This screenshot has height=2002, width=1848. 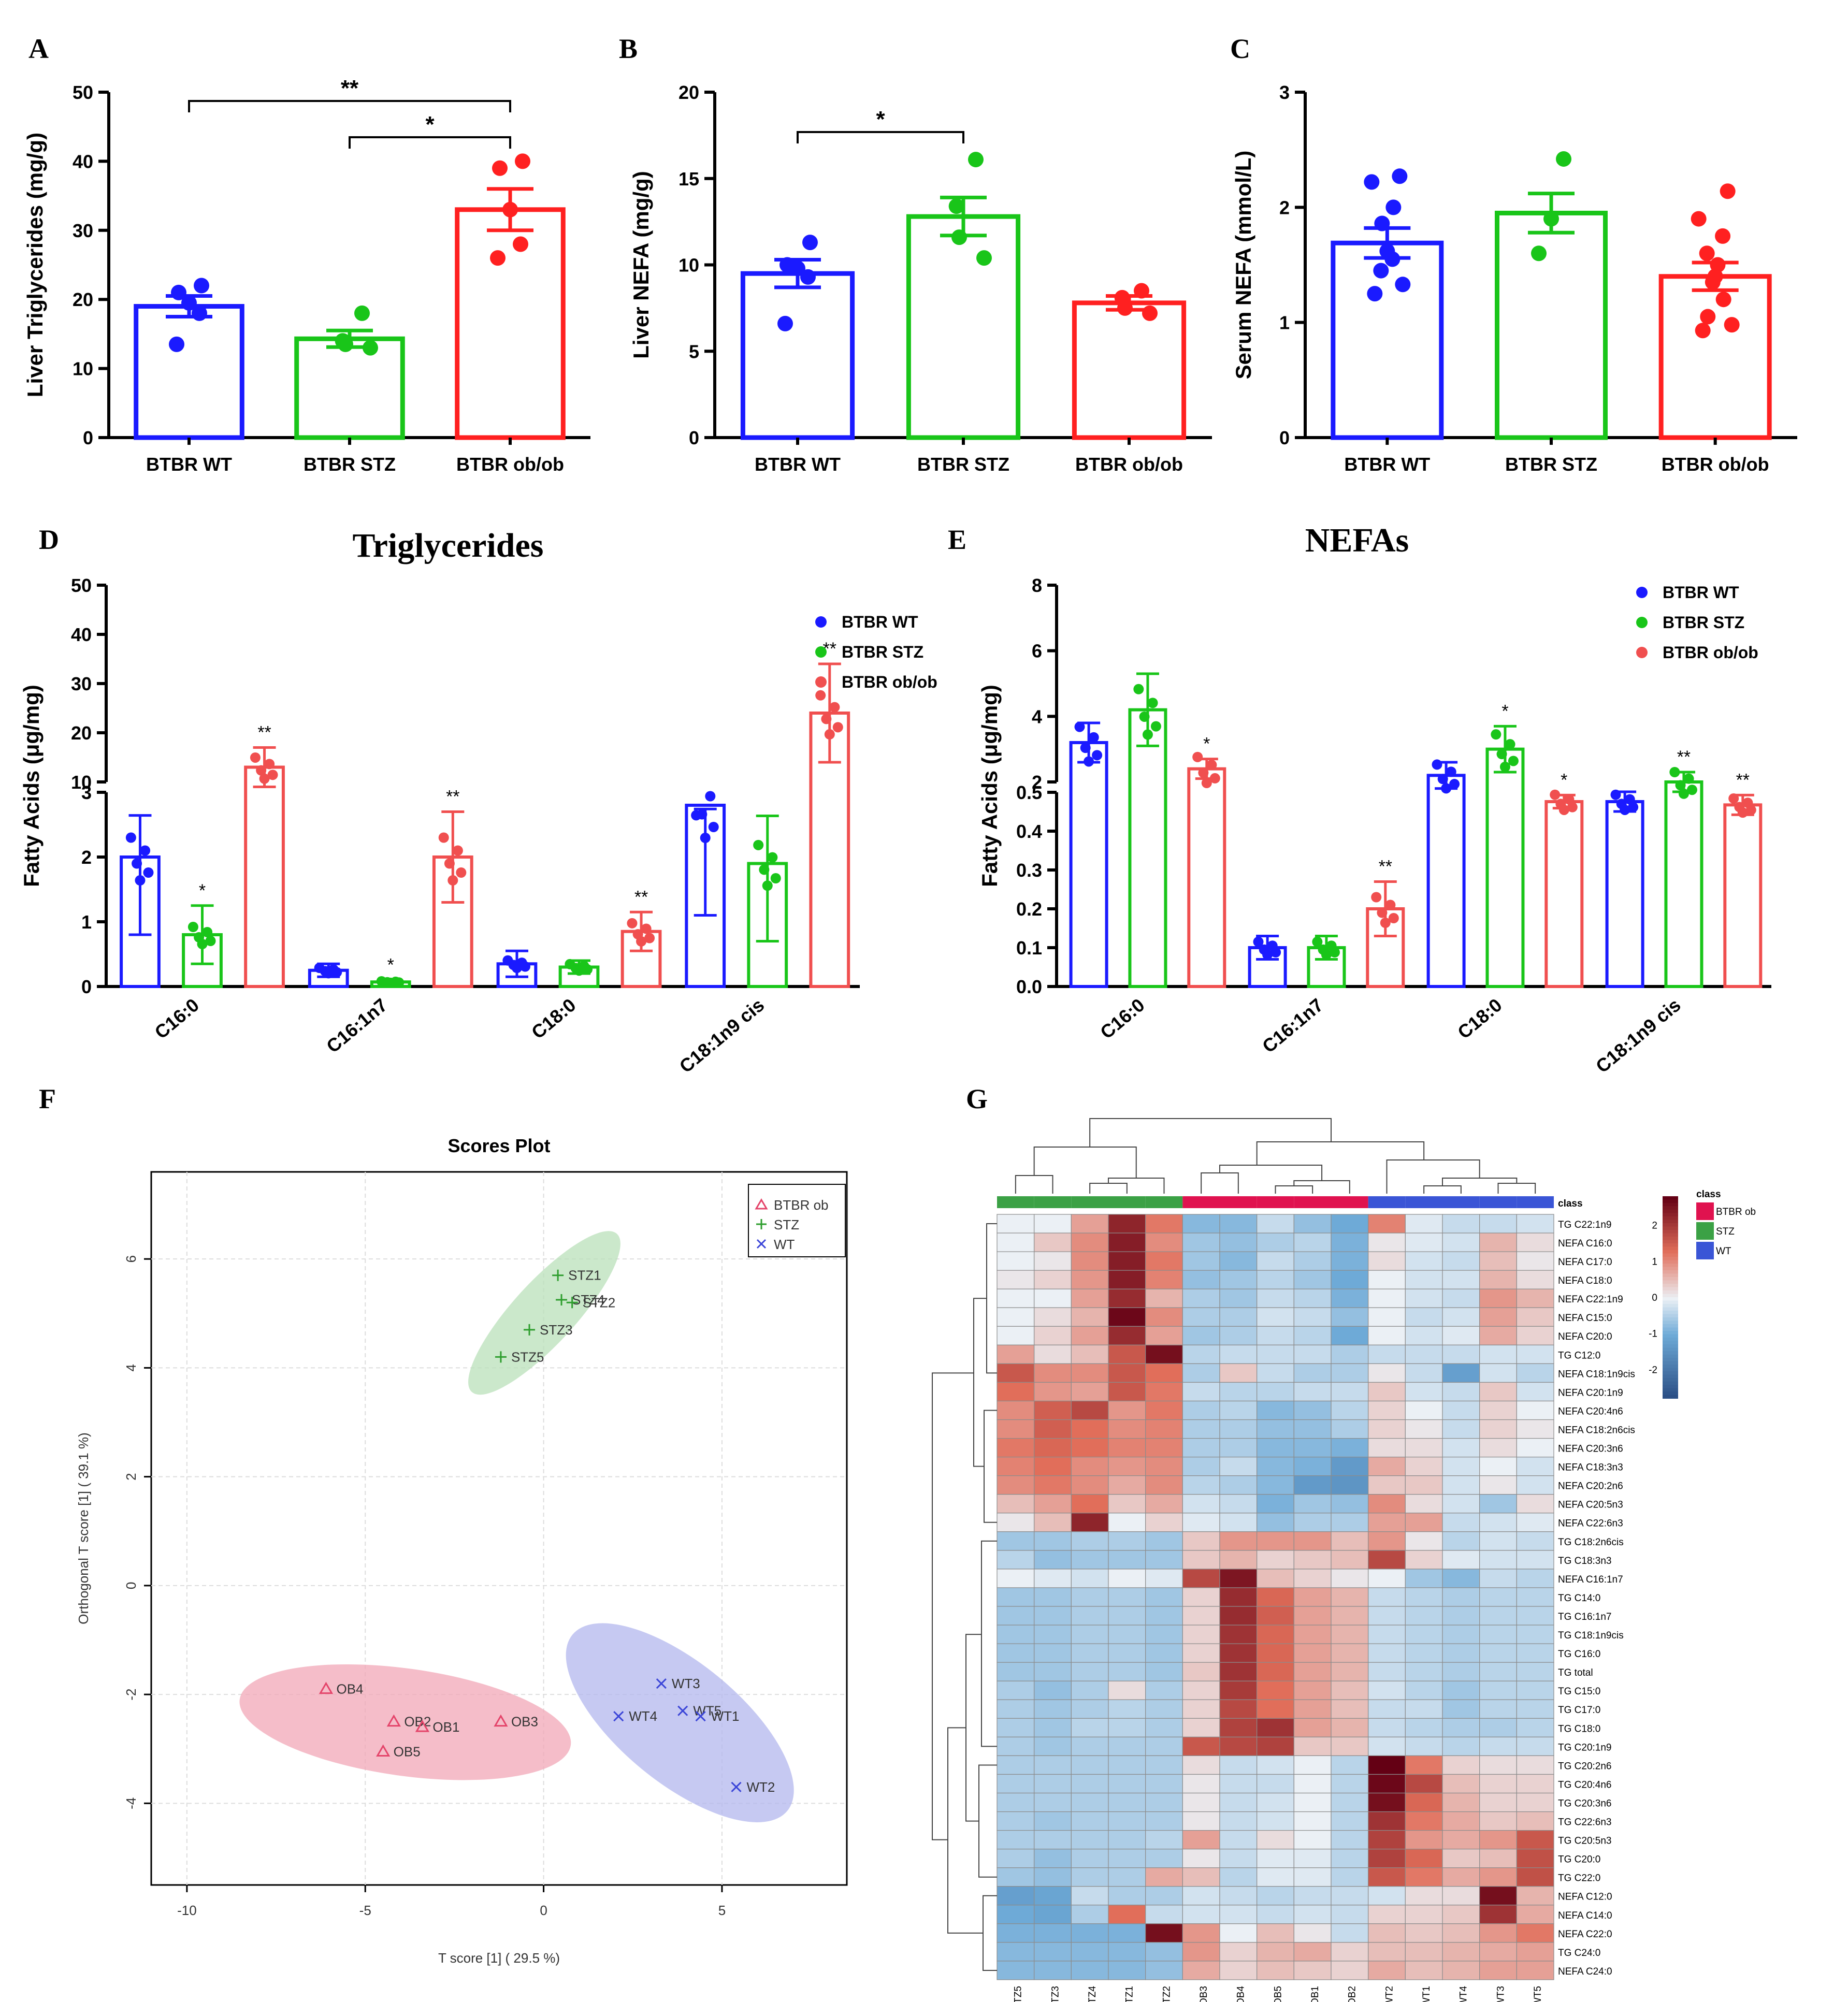 I want to click on y-tick-label: 1, so click(x=86, y=922).